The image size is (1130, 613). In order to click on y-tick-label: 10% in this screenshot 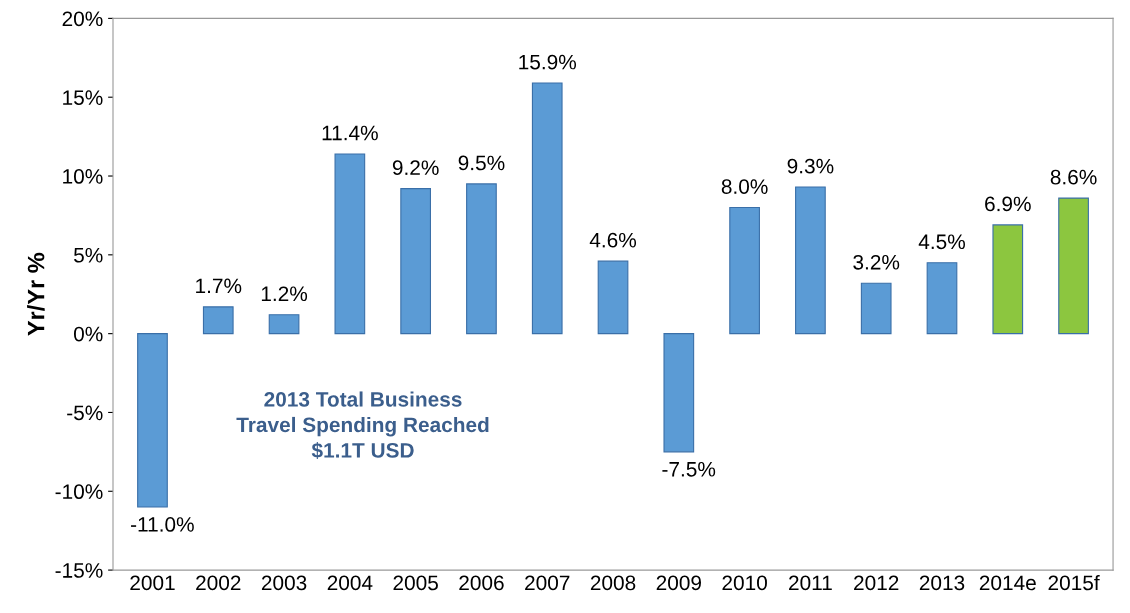, I will do `click(83, 176)`.